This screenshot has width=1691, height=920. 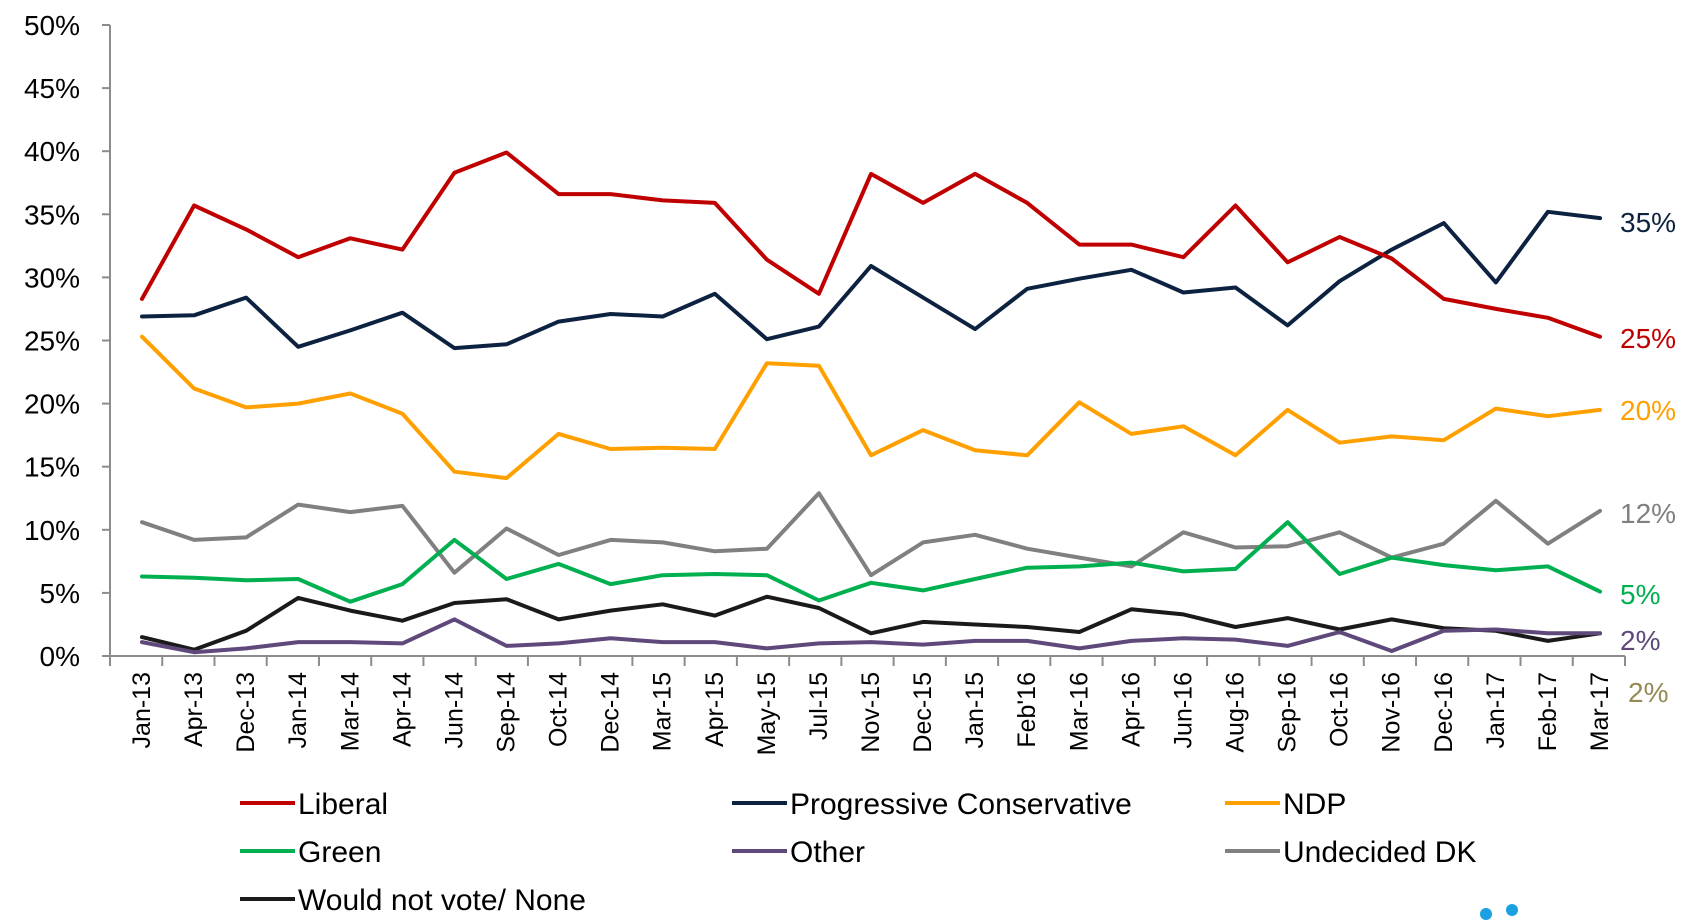 What do you see at coordinates (52, 277) in the screenshot?
I see `y-tick-label: 30%` at bounding box center [52, 277].